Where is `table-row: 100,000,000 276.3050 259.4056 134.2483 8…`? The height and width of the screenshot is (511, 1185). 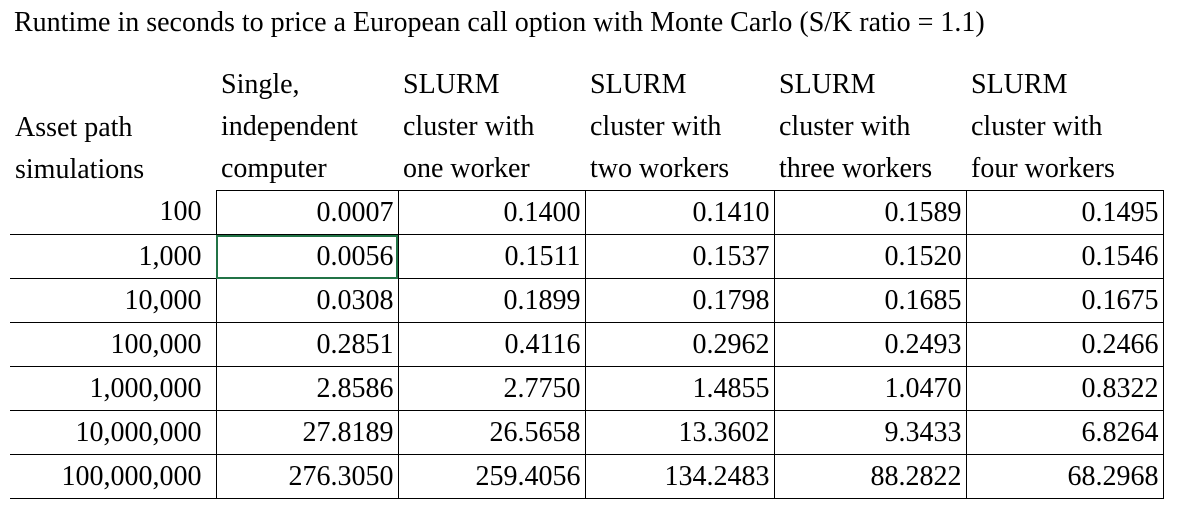
table-row: 100,000,000 276.3050 259.4056 134.2483 8… is located at coordinates (587, 476).